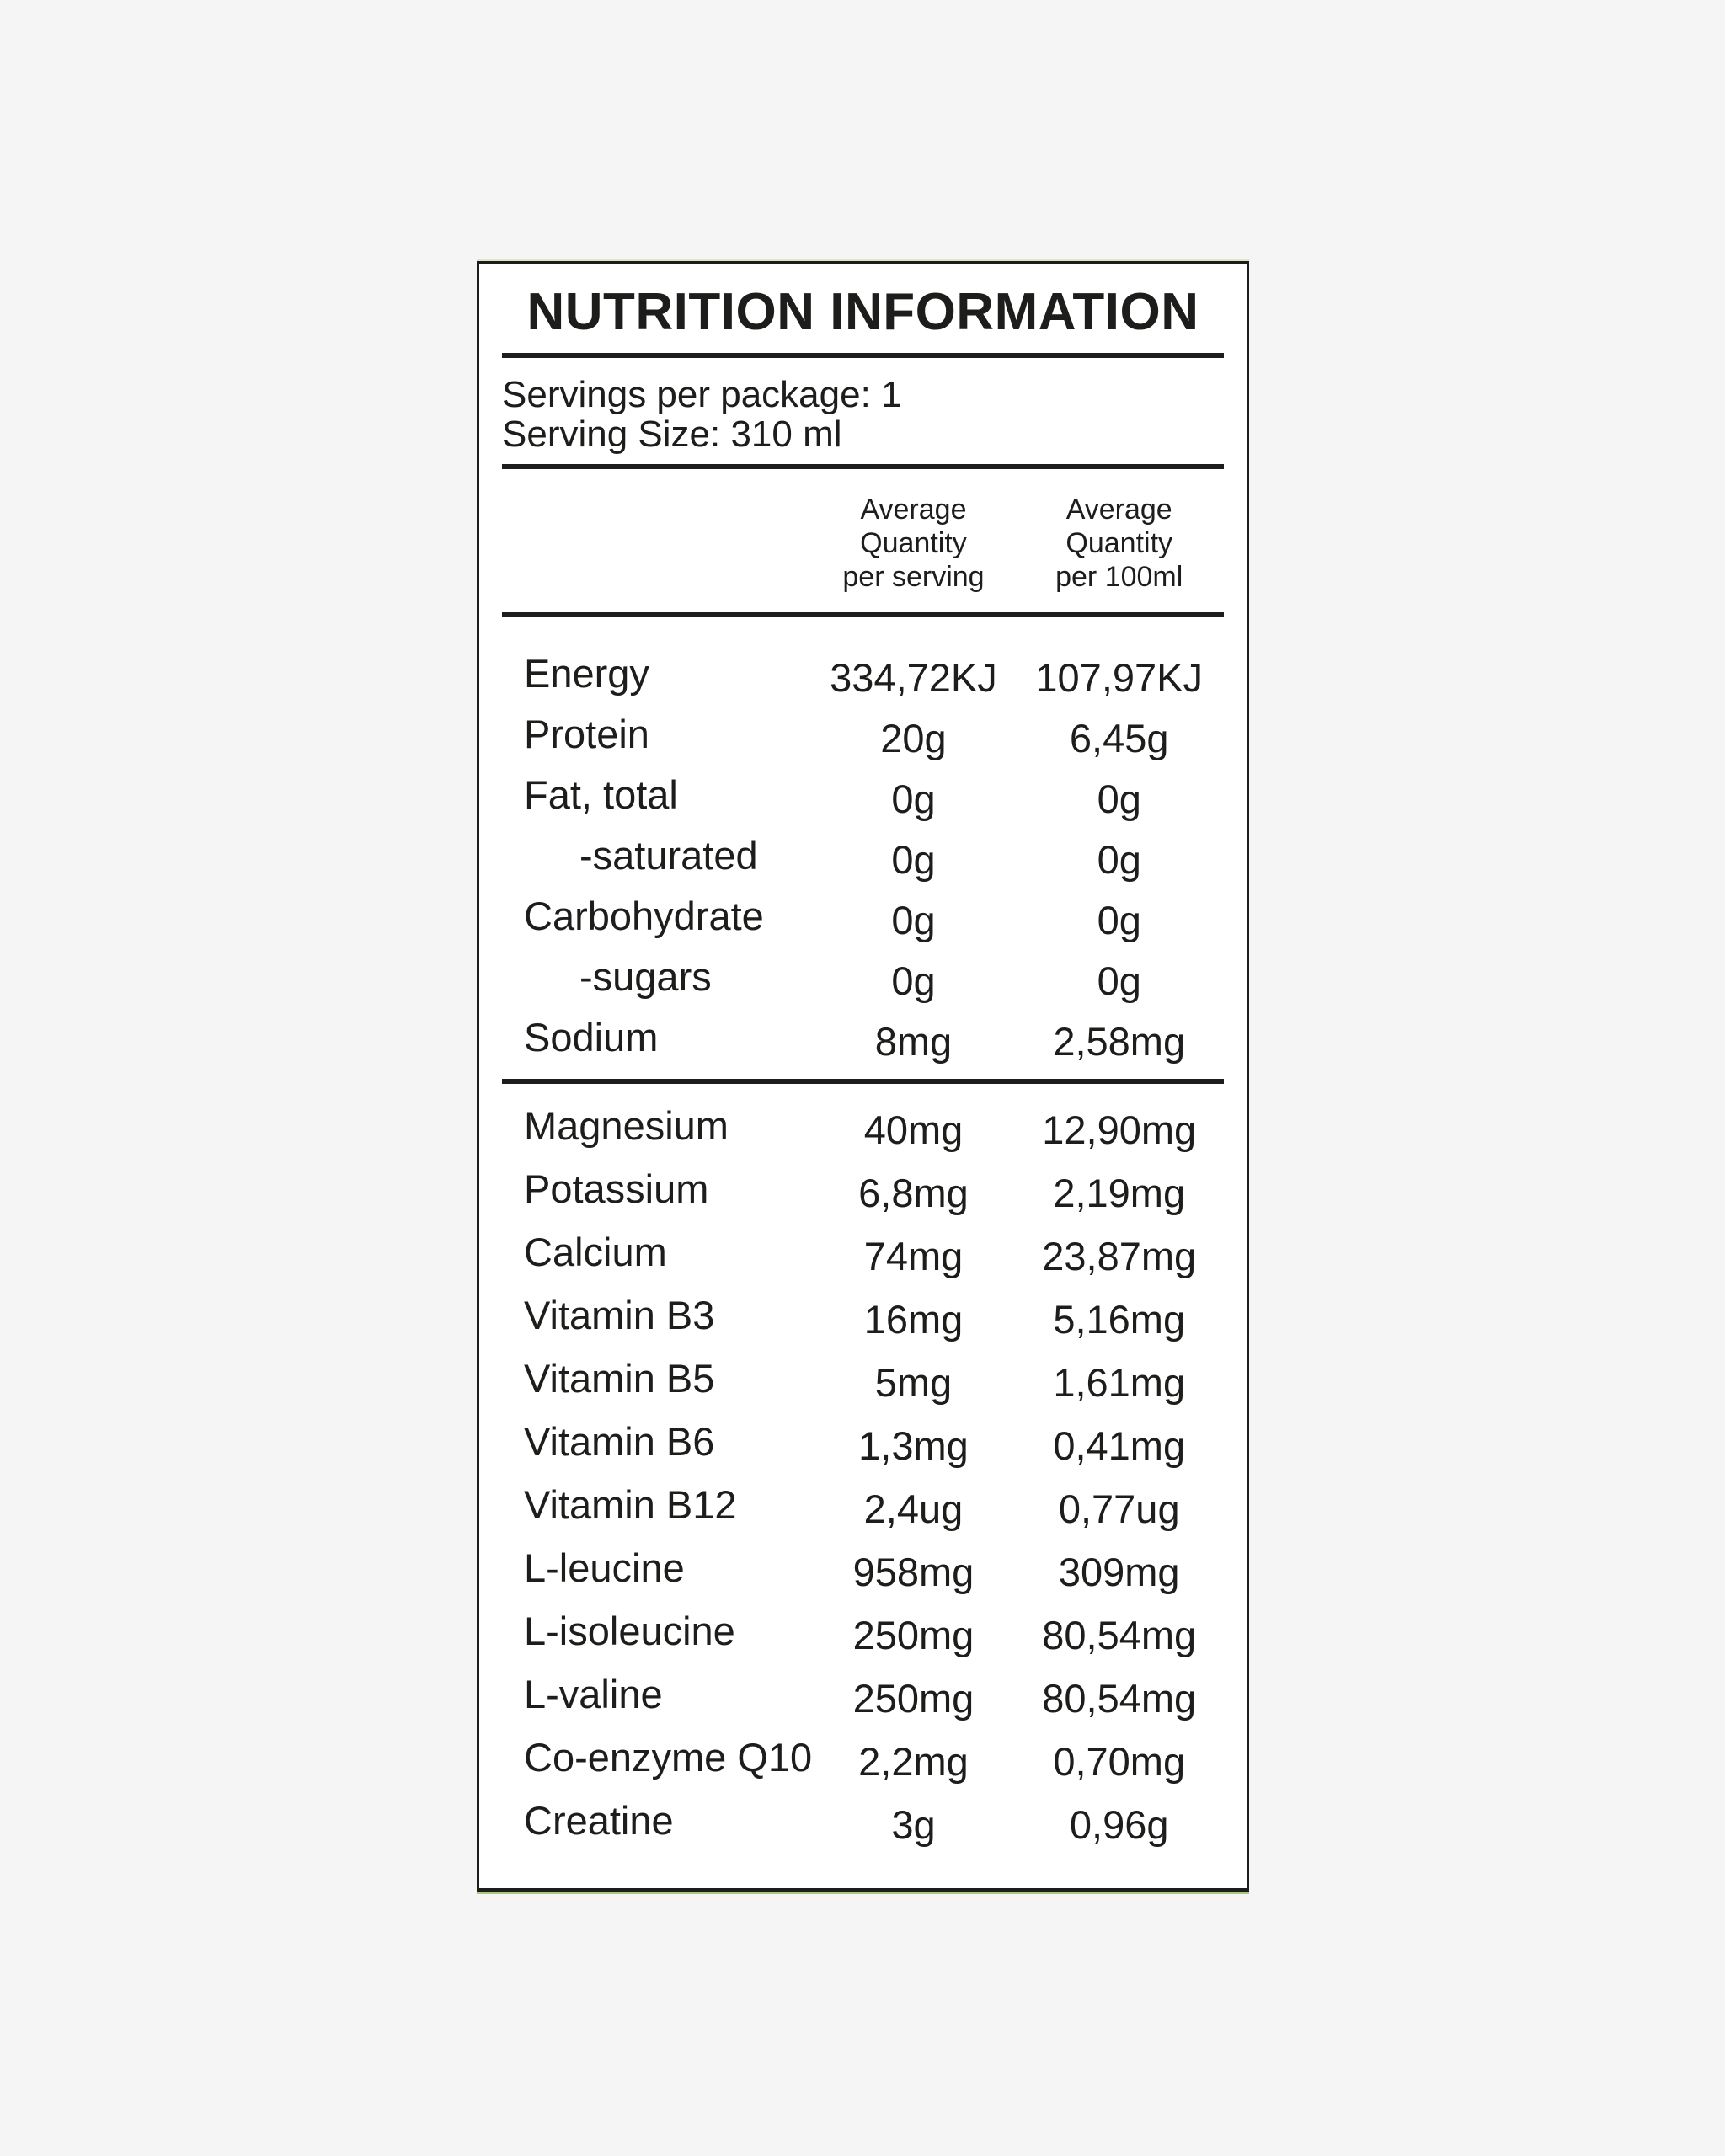 The height and width of the screenshot is (2156, 1725). What do you see at coordinates (668, 855) in the screenshot?
I see `nutrient-name: -saturated` at bounding box center [668, 855].